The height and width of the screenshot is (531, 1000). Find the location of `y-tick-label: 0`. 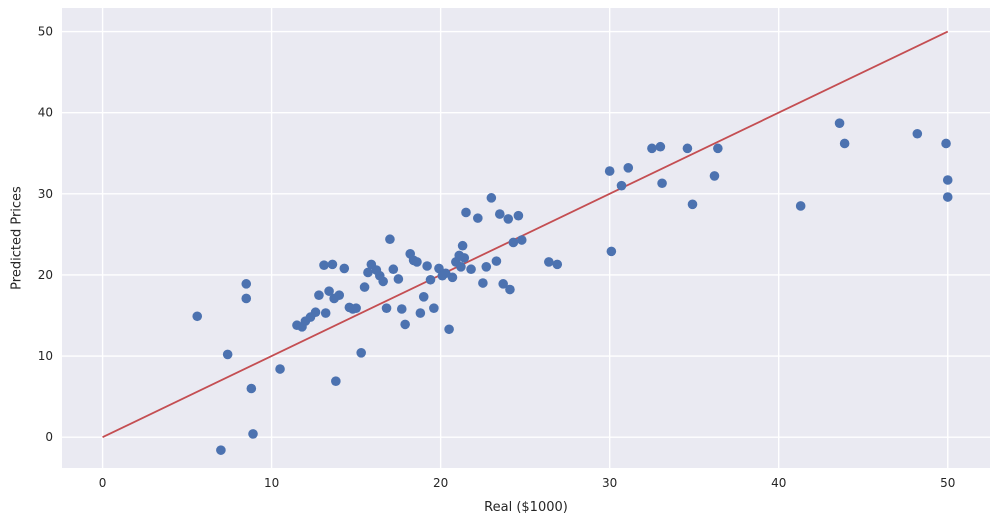

y-tick-label: 0 is located at coordinates (49, 437).